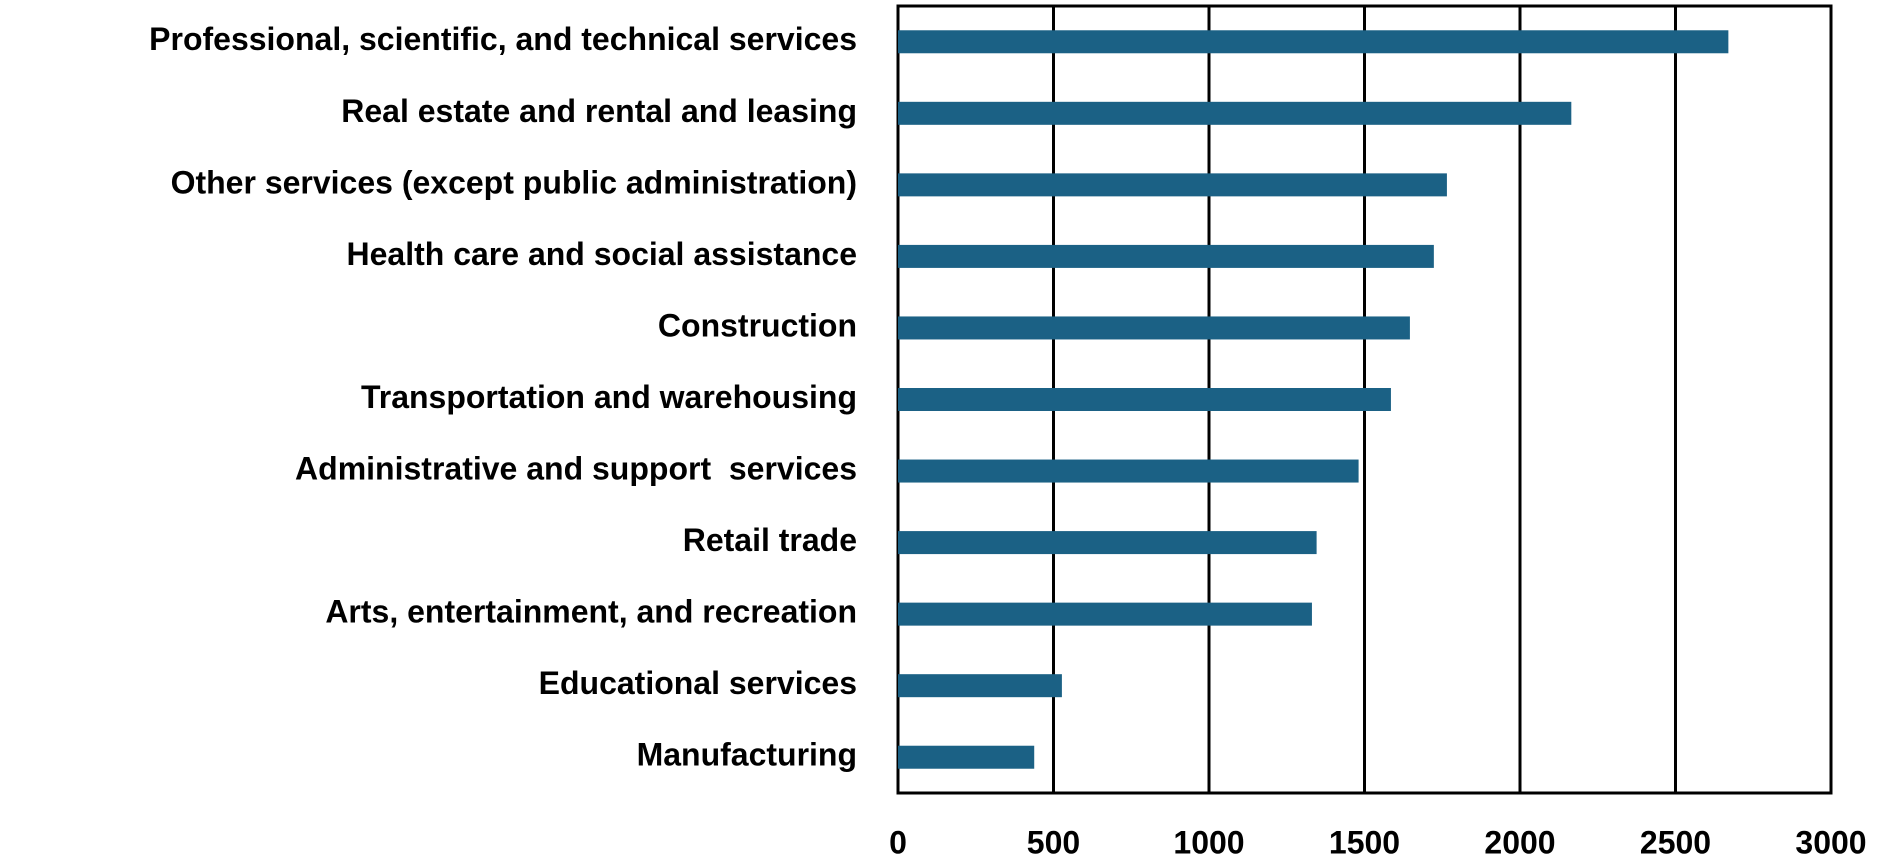  What do you see at coordinates (602, 254) in the screenshot?
I see `y-tick-label: Health care and social assistance` at bounding box center [602, 254].